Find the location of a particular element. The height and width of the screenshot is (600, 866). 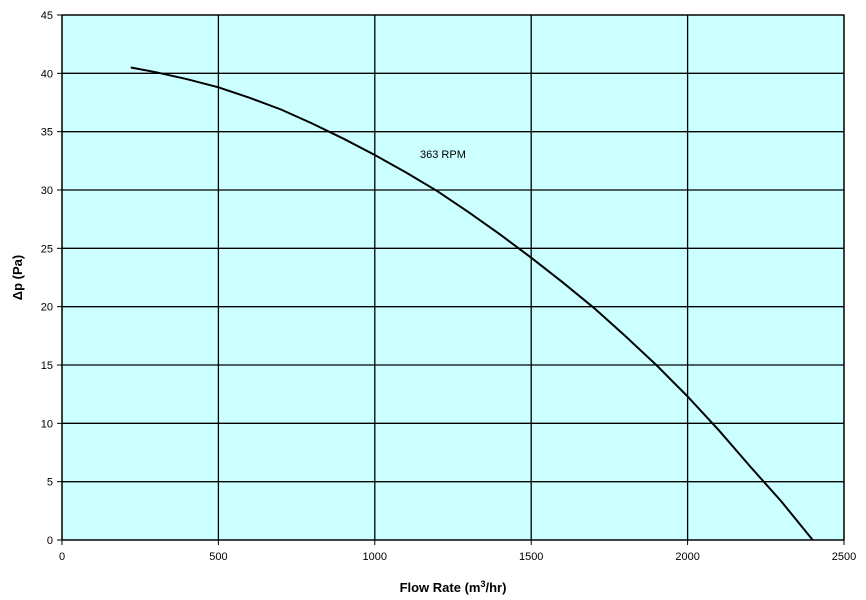

curve-label: 363 RPM is located at coordinates (443, 155).